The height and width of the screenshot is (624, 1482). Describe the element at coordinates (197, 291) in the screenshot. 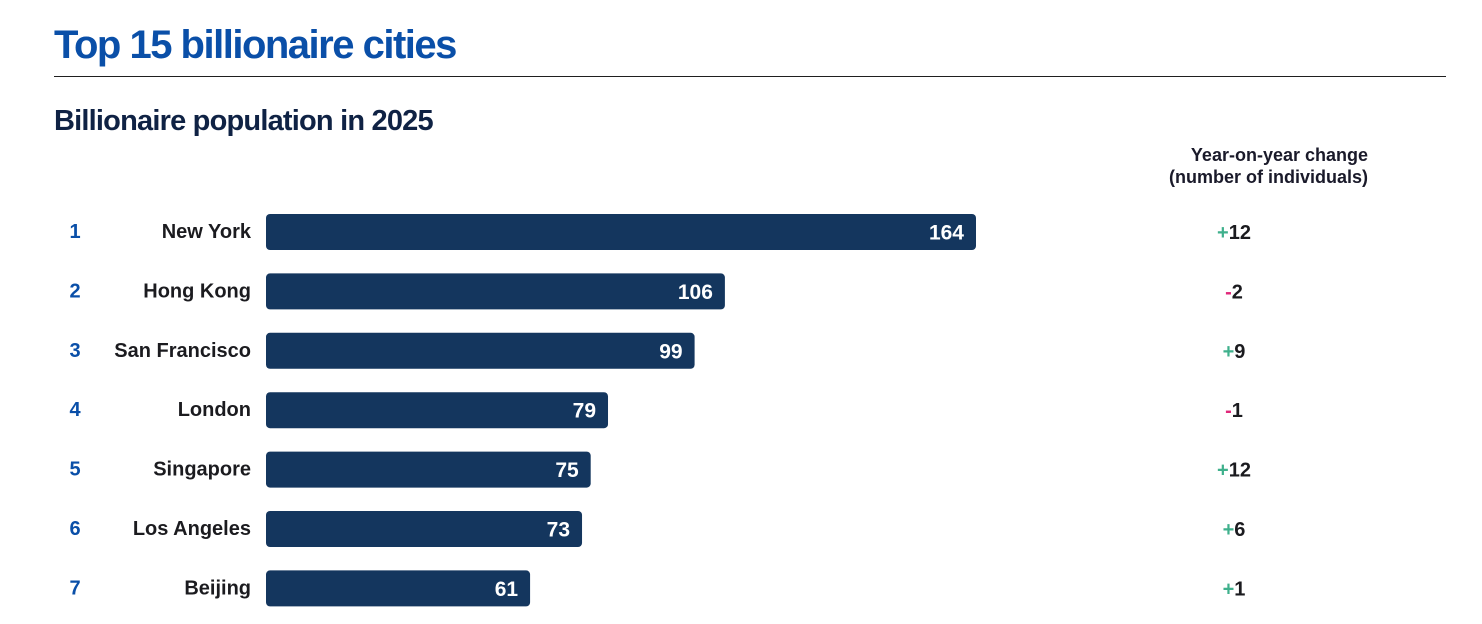

I see `category-label: Hong Kong` at that location.